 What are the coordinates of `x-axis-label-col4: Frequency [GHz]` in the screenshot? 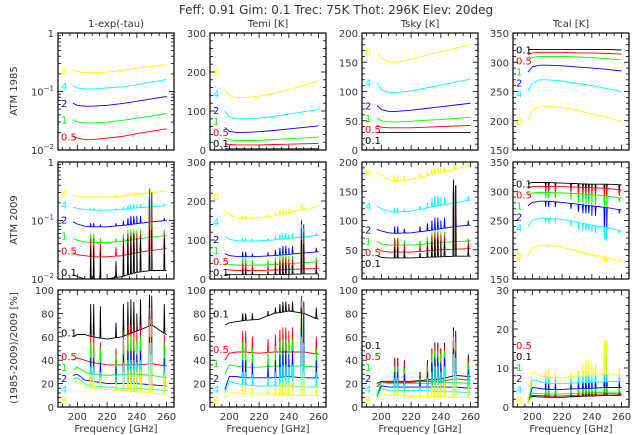 It's located at (570, 429).